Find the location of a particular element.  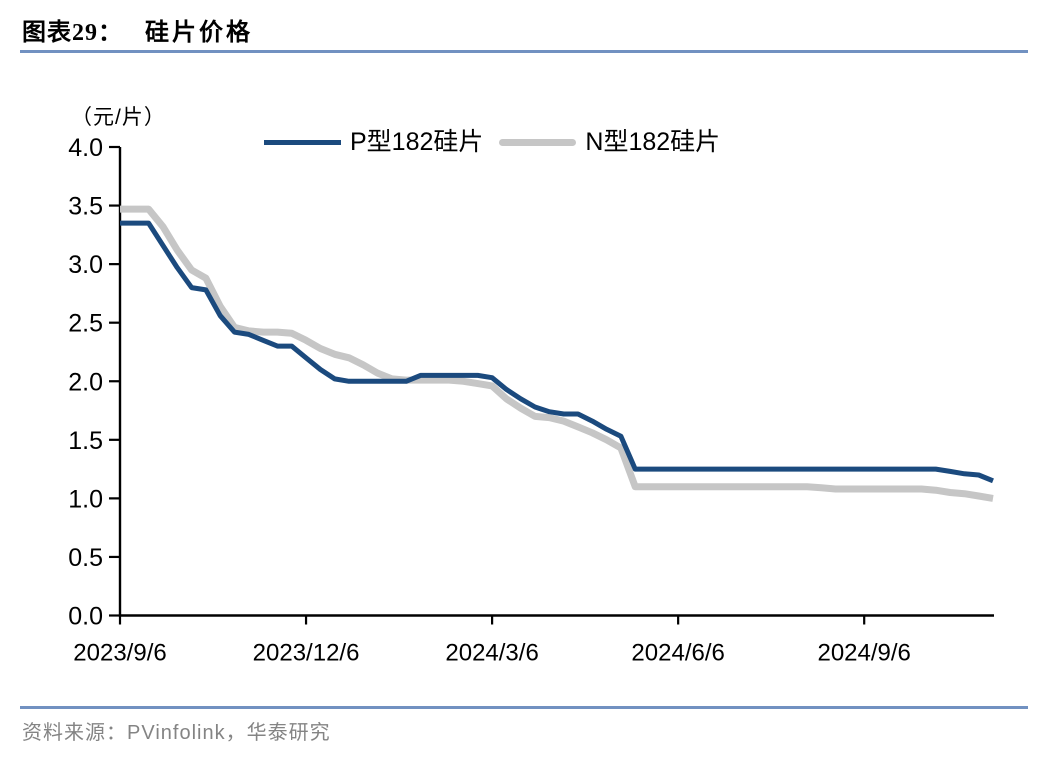

x-tick-label: 2024/9/6 is located at coordinates (863, 653).